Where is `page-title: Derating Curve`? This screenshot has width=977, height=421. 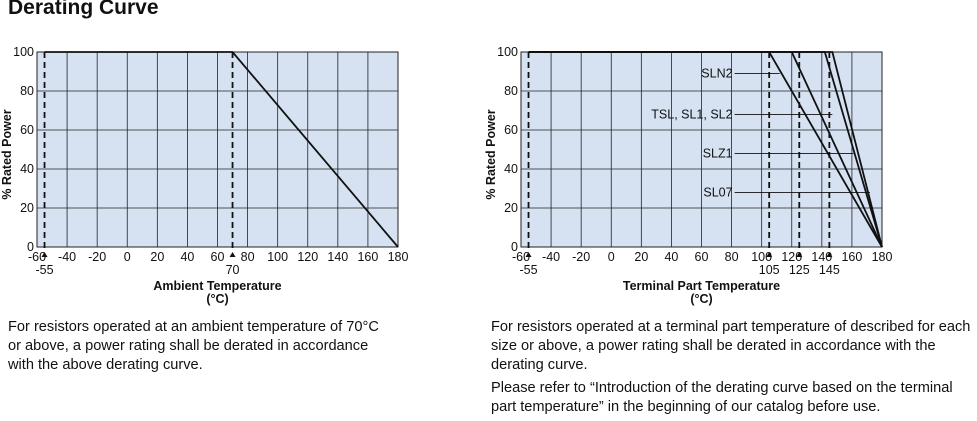
page-title: Derating Curve is located at coordinates (83, 9).